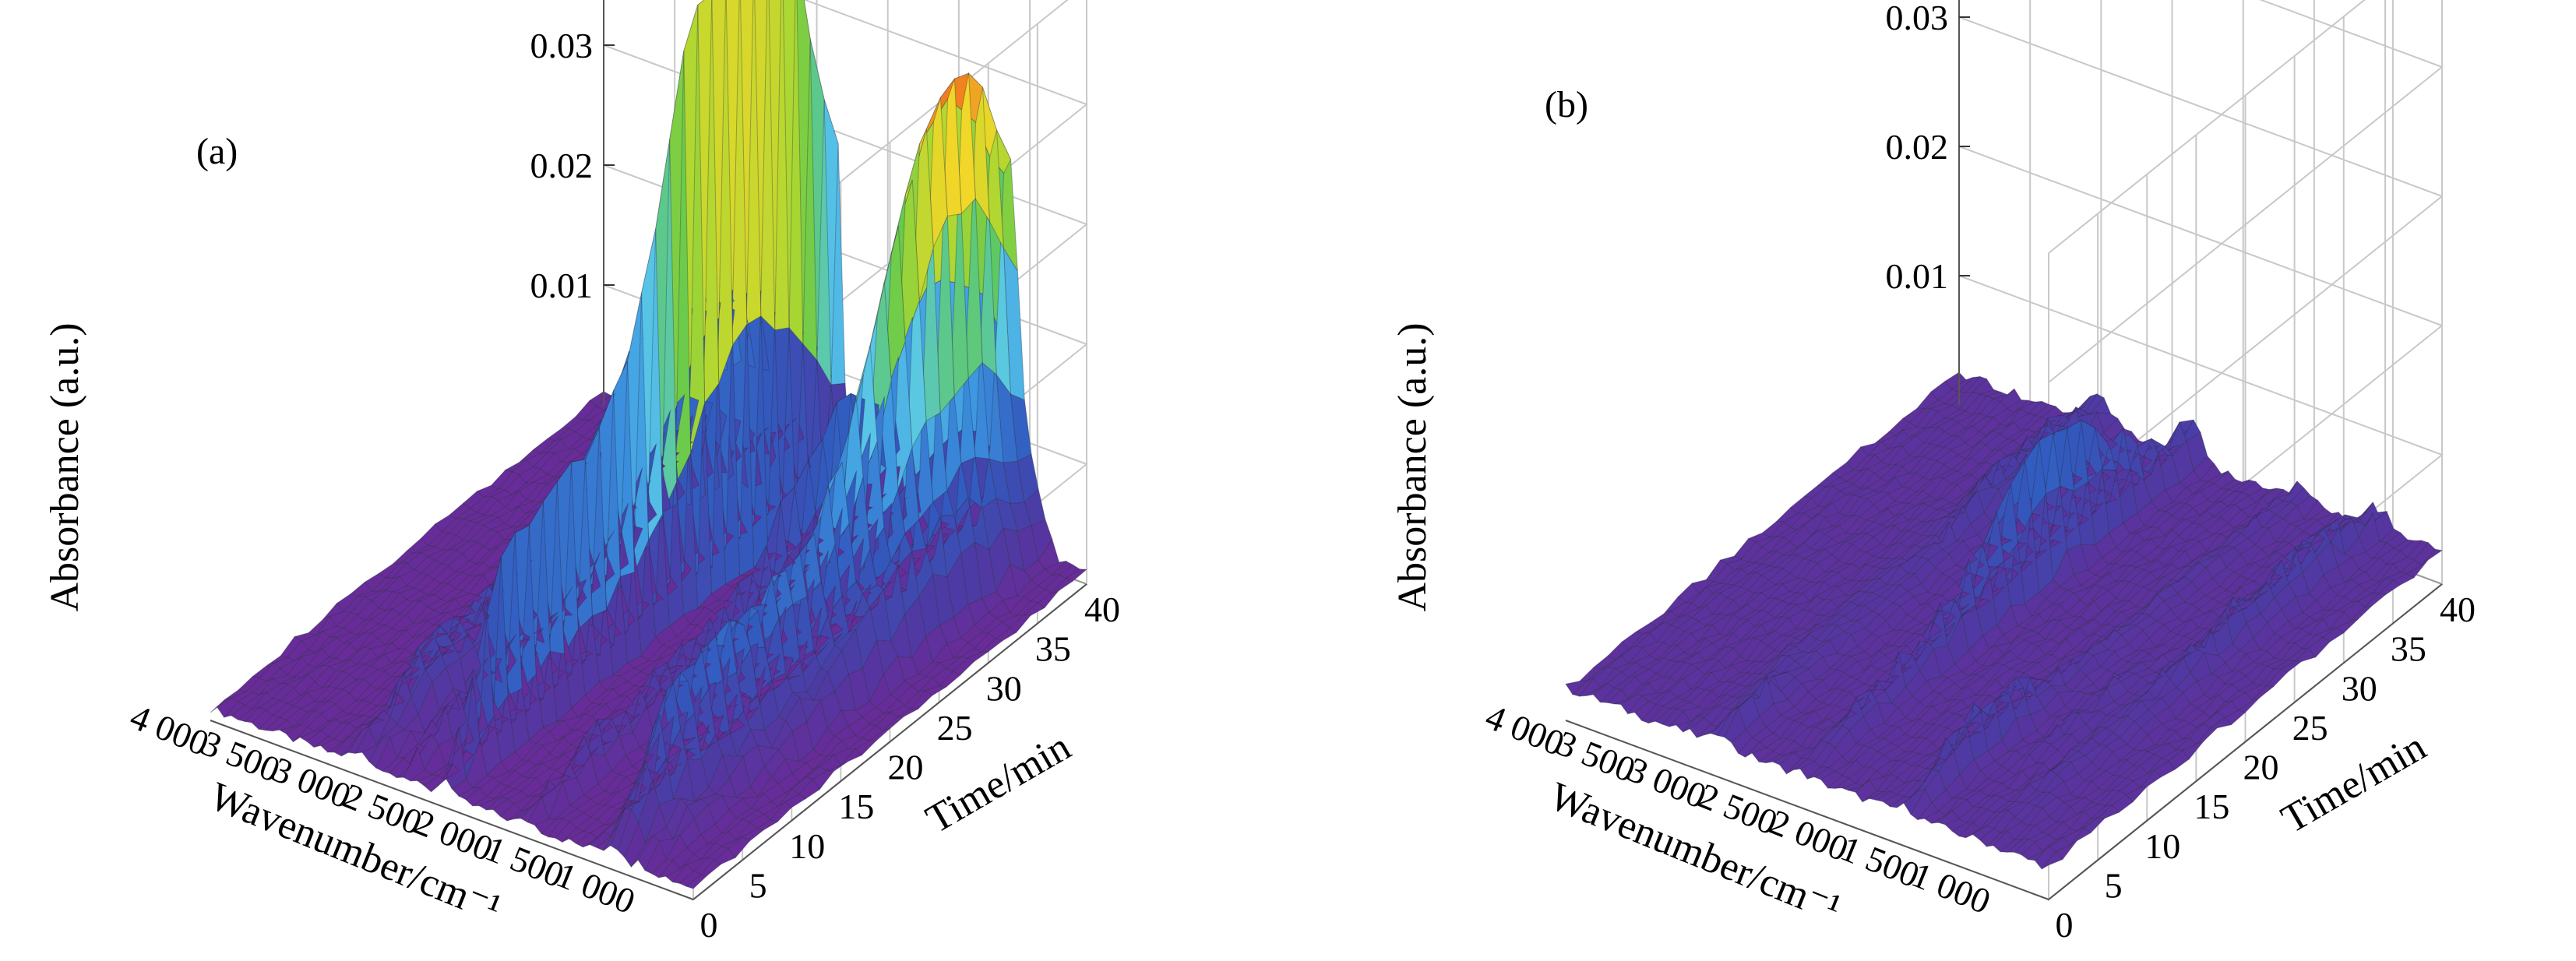  I want to click on x-tick-label: 1 000, so click(595, 887).